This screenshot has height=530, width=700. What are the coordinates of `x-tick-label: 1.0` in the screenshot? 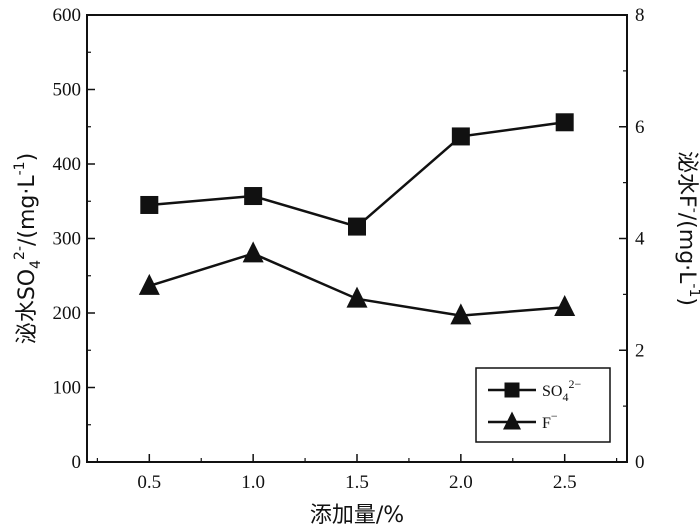 It's located at (253, 482).